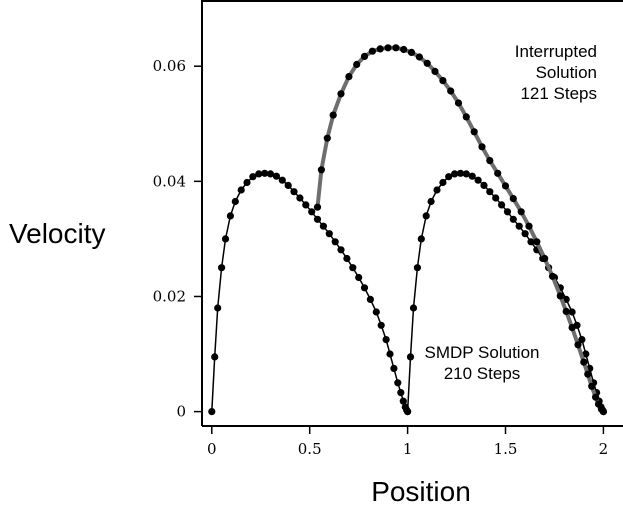 The image size is (623, 512). What do you see at coordinates (604, 449) in the screenshot?
I see `x-tick-label: 2` at bounding box center [604, 449].